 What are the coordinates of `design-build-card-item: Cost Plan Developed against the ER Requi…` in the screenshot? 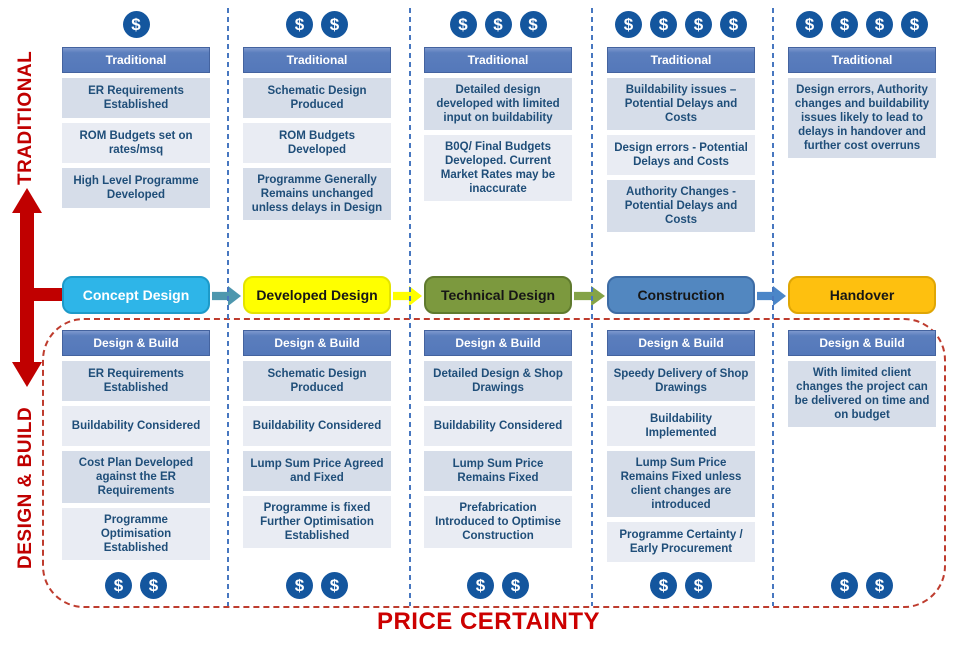 It's located at (136, 477).